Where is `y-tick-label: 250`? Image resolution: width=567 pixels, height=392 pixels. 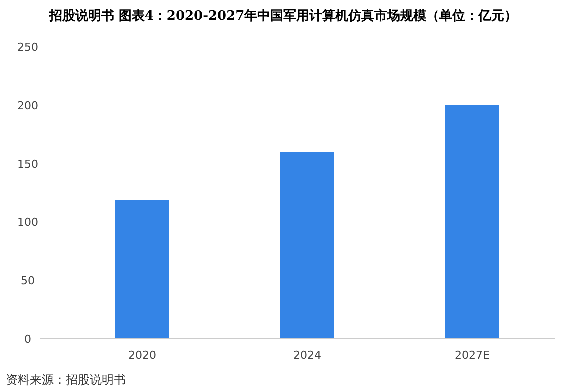 y-tick-label: 250 is located at coordinates (28, 47).